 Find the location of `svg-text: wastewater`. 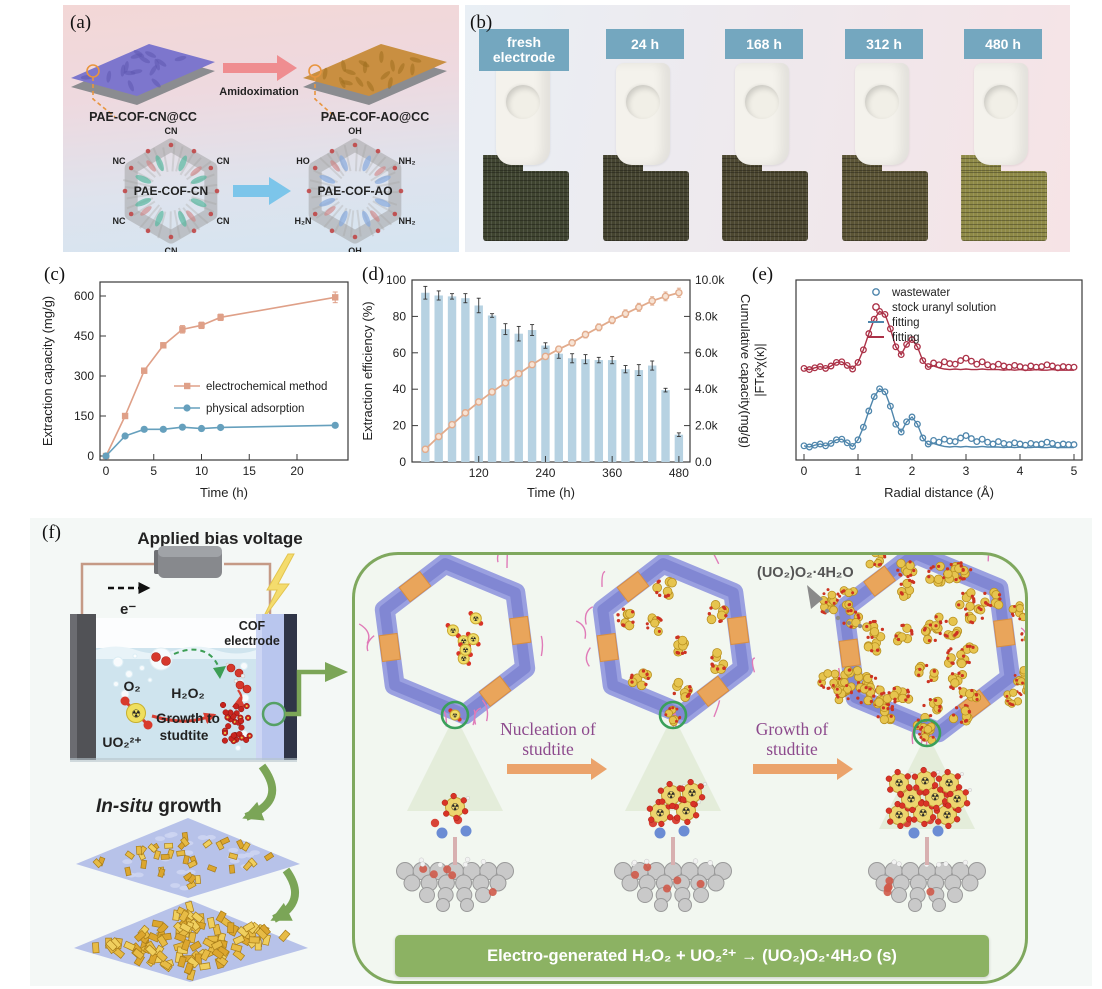

svg-text: wastewater is located at coordinates (920, 293).